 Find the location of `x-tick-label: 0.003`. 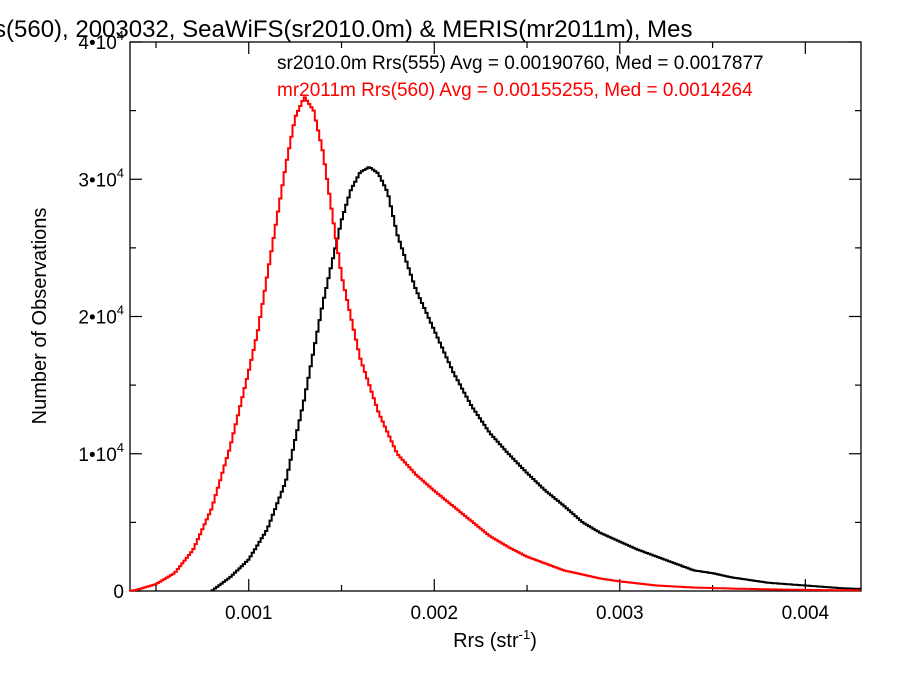

x-tick-label: 0.003 is located at coordinates (620, 613).